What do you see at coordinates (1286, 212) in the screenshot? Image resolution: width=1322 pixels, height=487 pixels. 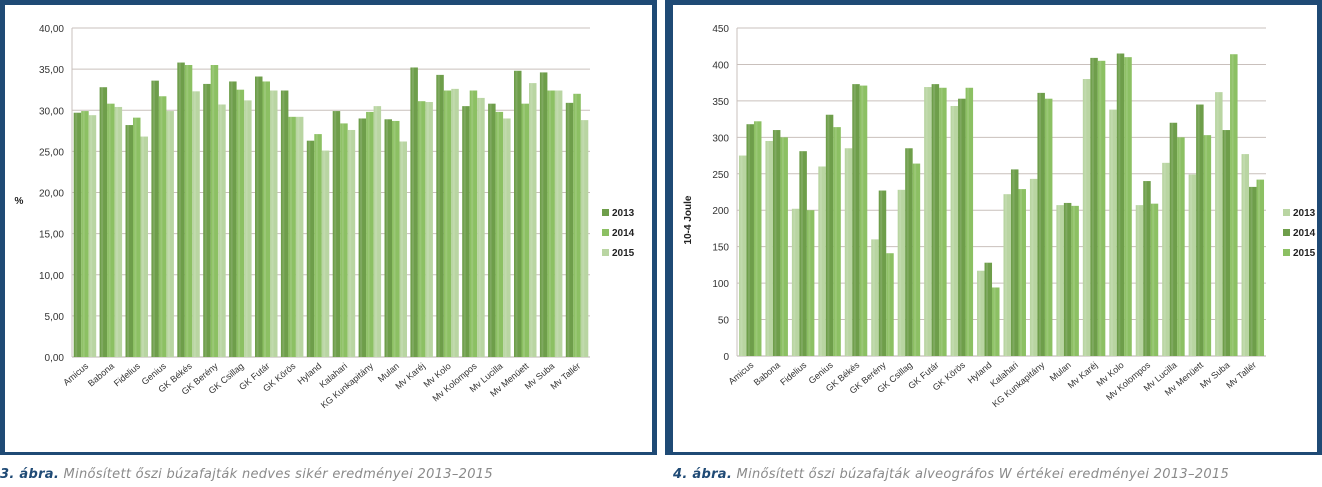 I see `legend-swatch-2013` at bounding box center [1286, 212].